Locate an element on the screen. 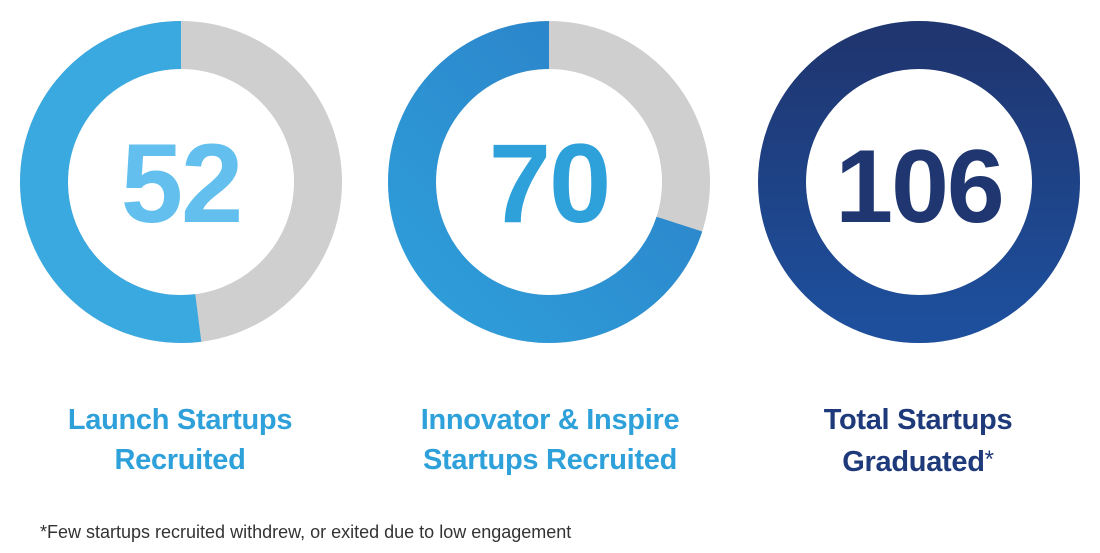 This screenshot has width=1100, height=553. chart-1-label-line-1: Launch Startups is located at coordinates (180, 420).